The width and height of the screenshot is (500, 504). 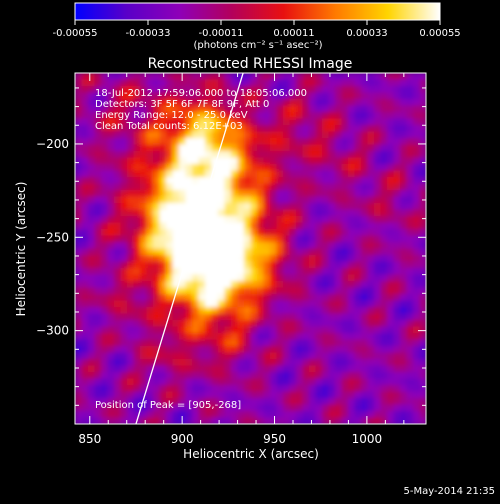 I want to click on annotation-counts: Clean Total counts: 6.12E+03, so click(x=169, y=126).